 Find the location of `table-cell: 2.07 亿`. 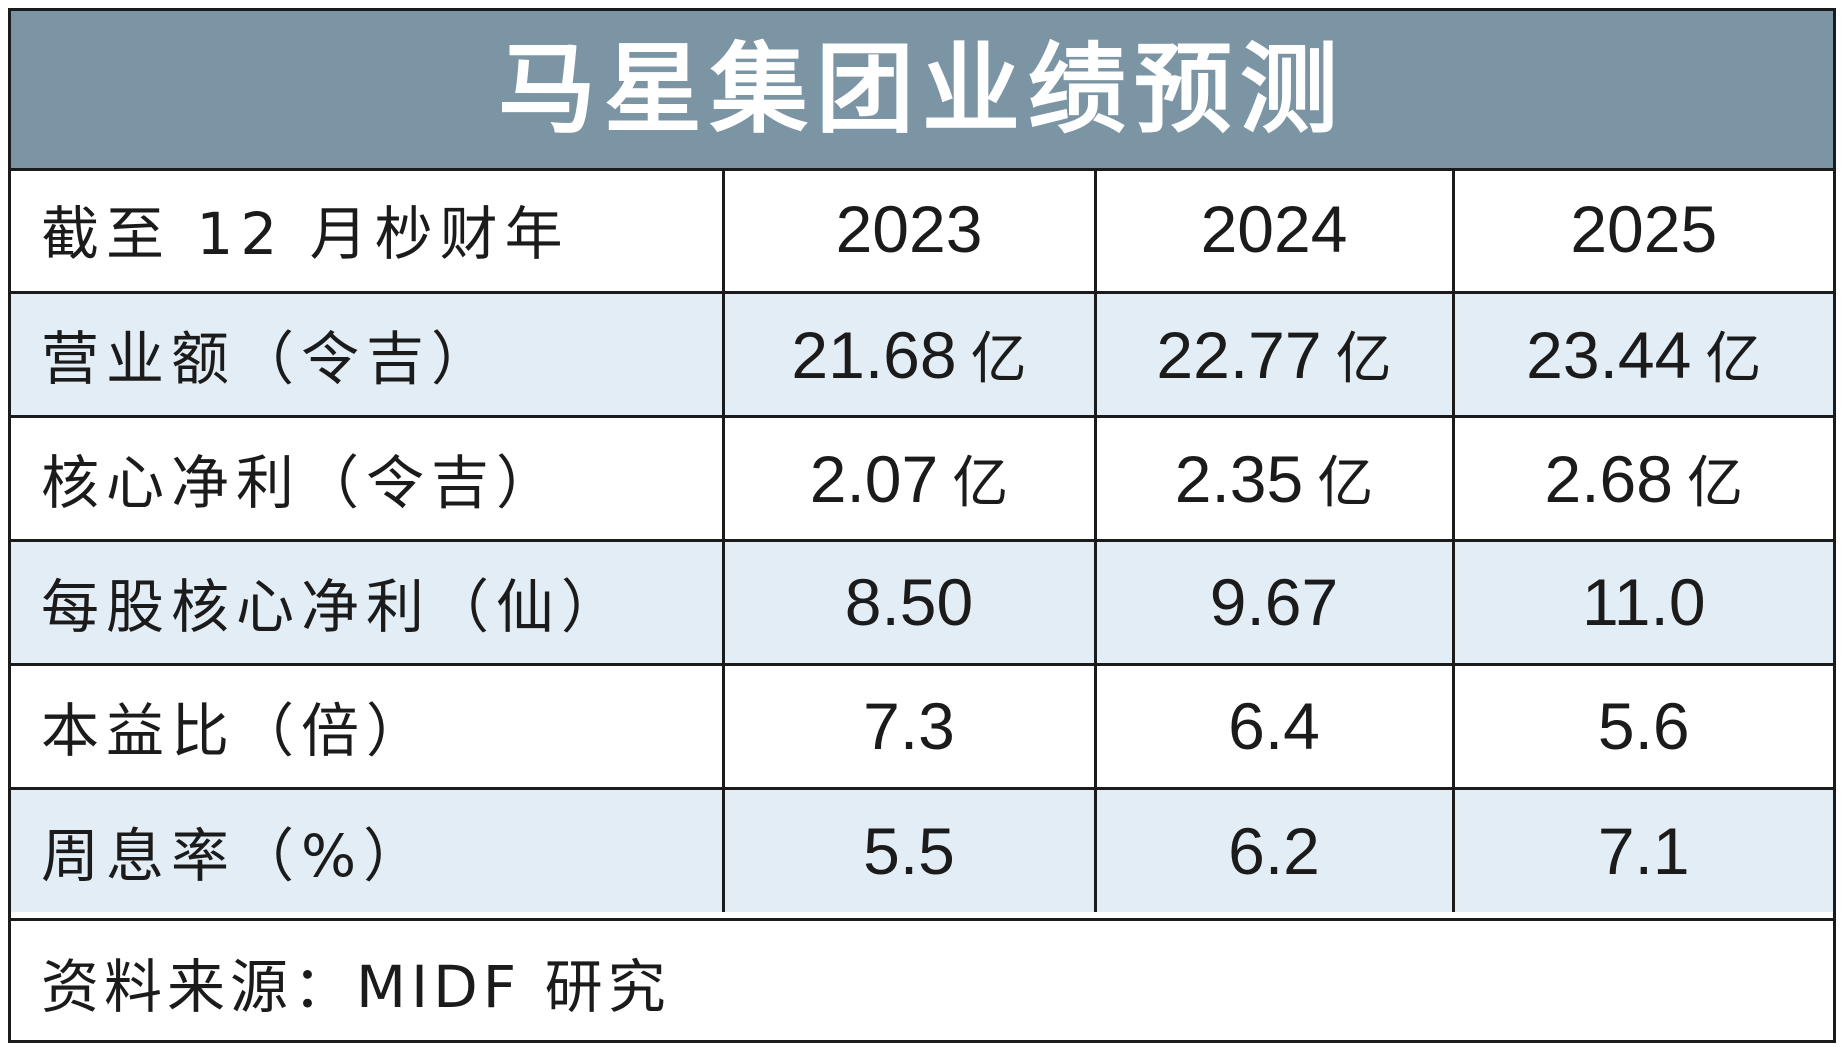

table-cell: 2.07 亿 is located at coordinates (908, 477).